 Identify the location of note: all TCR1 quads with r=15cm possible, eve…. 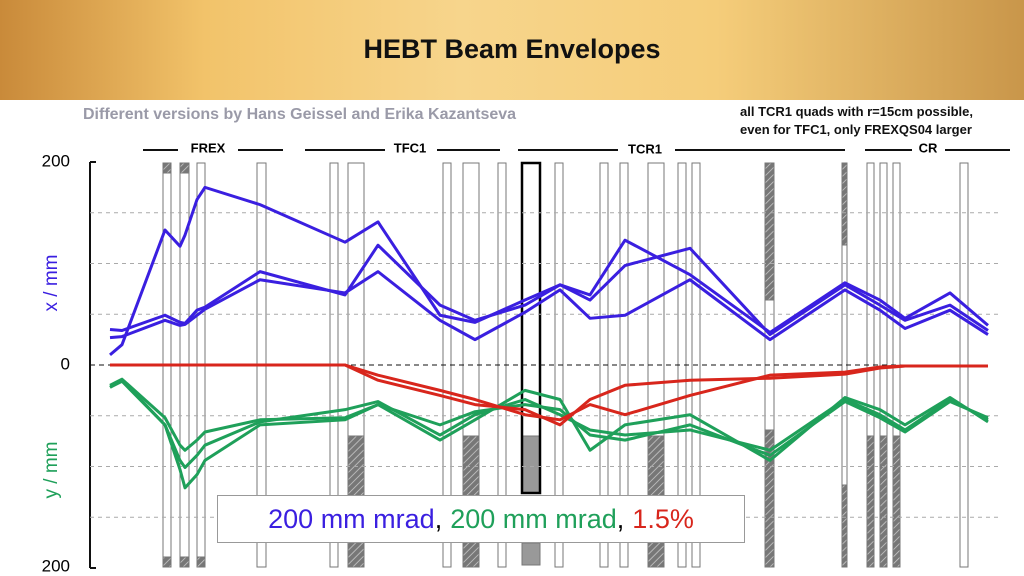
(856, 121).